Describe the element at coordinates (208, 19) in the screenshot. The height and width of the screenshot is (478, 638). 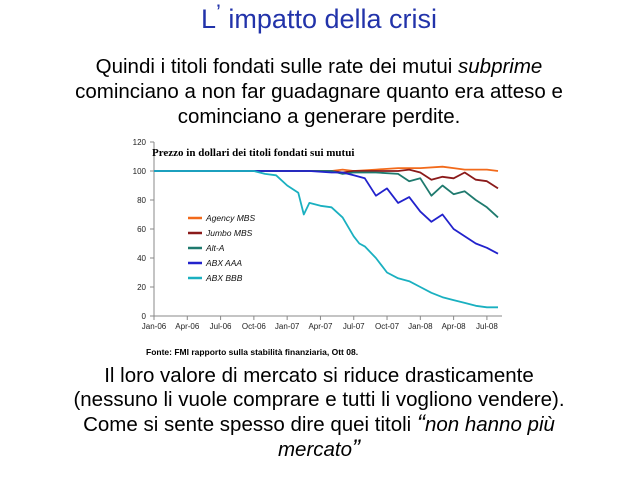
I see `title-letter: L` at that location.